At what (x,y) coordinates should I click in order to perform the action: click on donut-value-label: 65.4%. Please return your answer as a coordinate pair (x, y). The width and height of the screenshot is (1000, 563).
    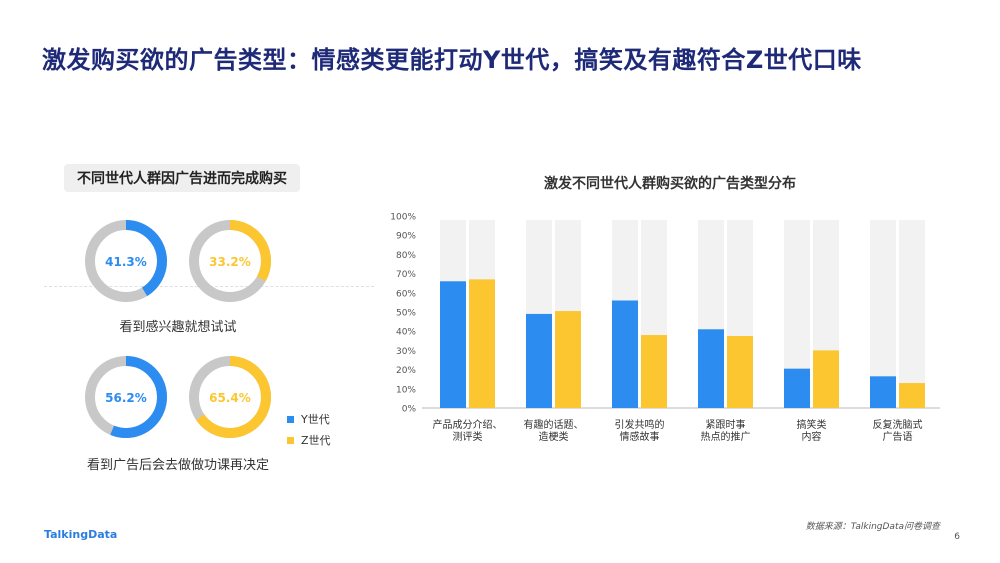
    Looking at the image, I should click on (230, 398).